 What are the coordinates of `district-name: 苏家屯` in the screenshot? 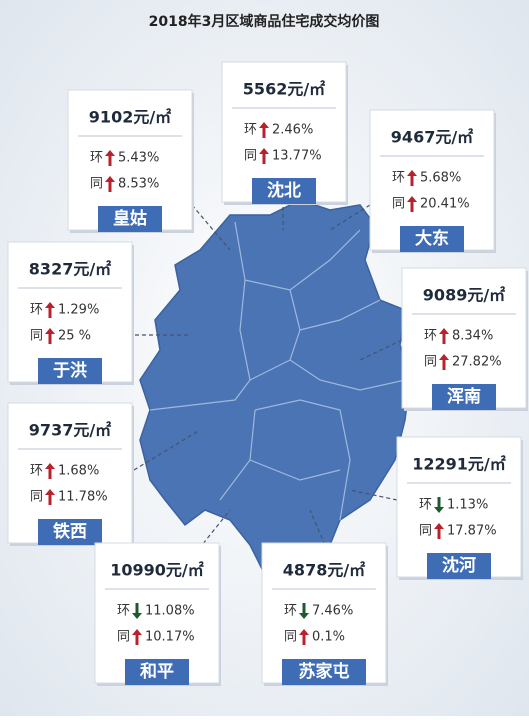 It's located at (324, 671).